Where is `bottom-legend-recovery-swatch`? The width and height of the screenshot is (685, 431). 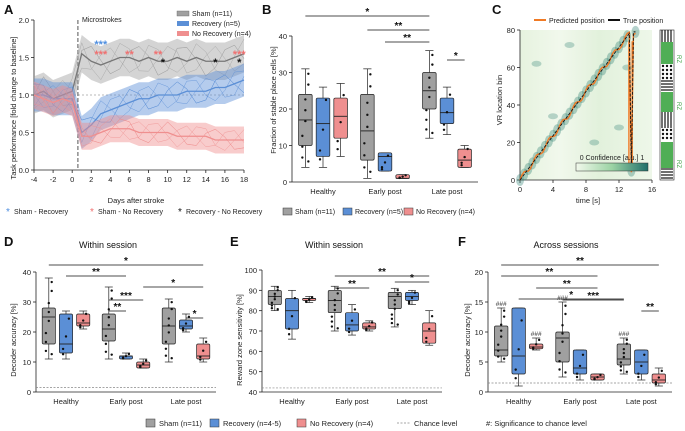
bottom-legend-recovery-swatch is located at coordinates (214, 423).